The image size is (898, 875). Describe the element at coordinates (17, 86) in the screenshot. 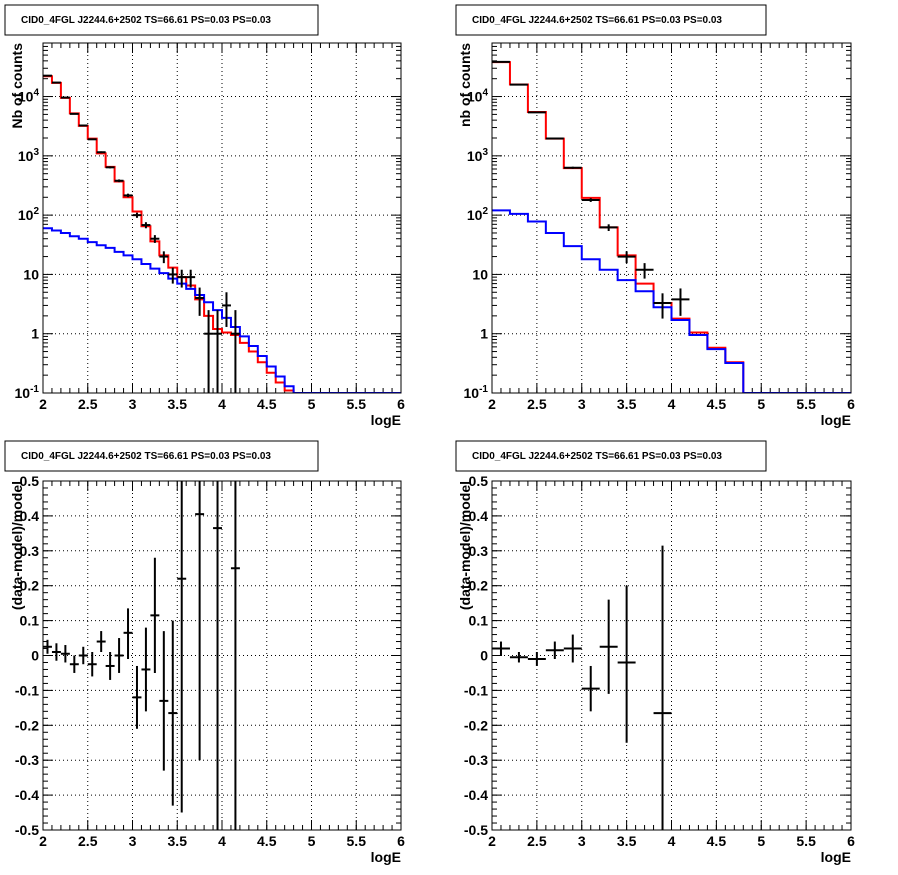

I see `y-axis-title: Nb of counts` at that location.